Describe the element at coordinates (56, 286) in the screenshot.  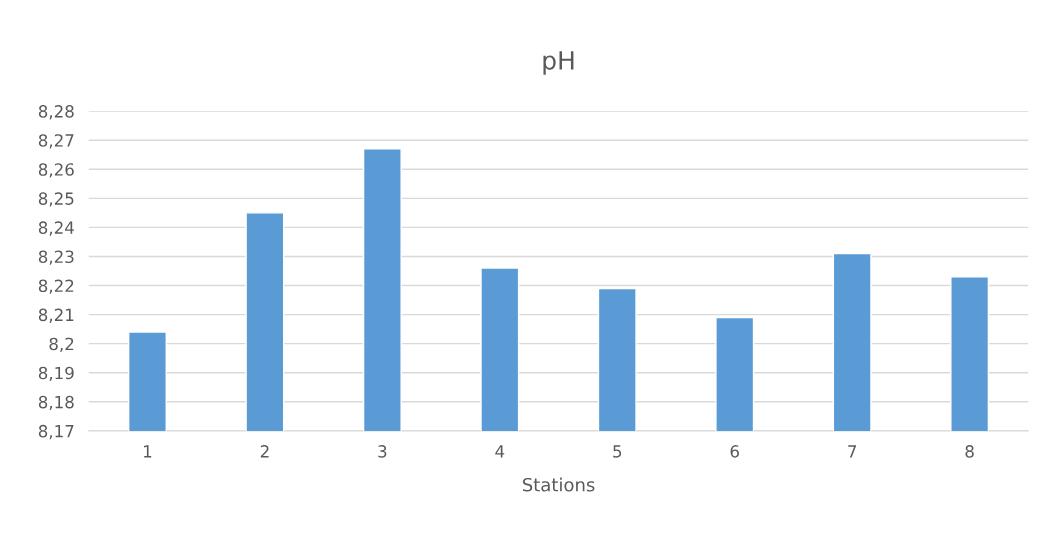
I see `y-tick-label: 8,22` at that location.